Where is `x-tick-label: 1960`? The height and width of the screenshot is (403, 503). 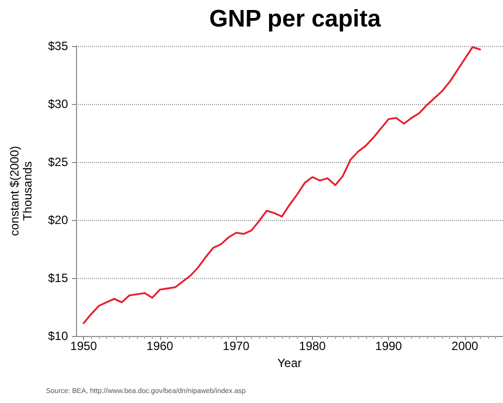
x-tick-label: 1960 is located at coordinates (160, 346).